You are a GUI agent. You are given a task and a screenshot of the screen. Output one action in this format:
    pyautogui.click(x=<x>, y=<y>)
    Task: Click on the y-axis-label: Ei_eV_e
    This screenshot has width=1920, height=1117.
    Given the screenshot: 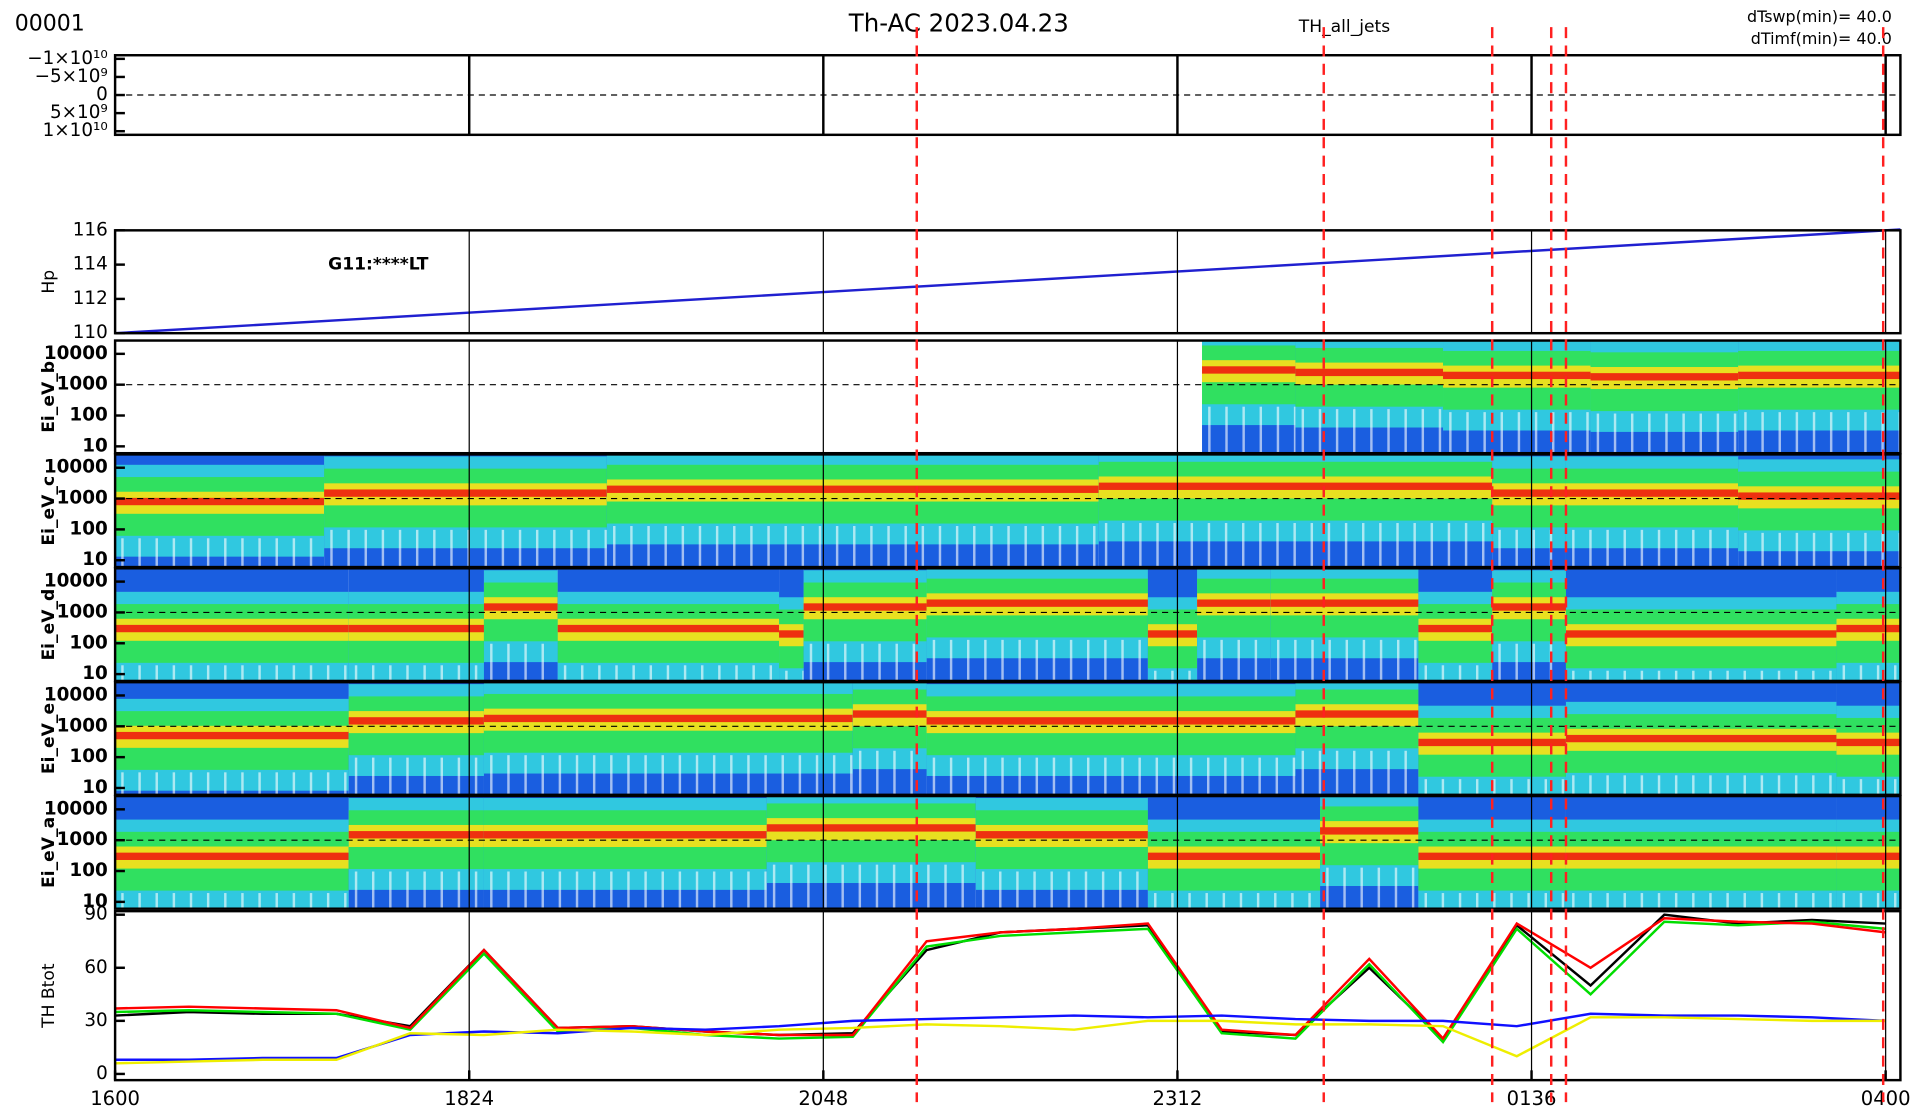 What is the action you would take?
    pyautogui.click(x=49, y=738)
    